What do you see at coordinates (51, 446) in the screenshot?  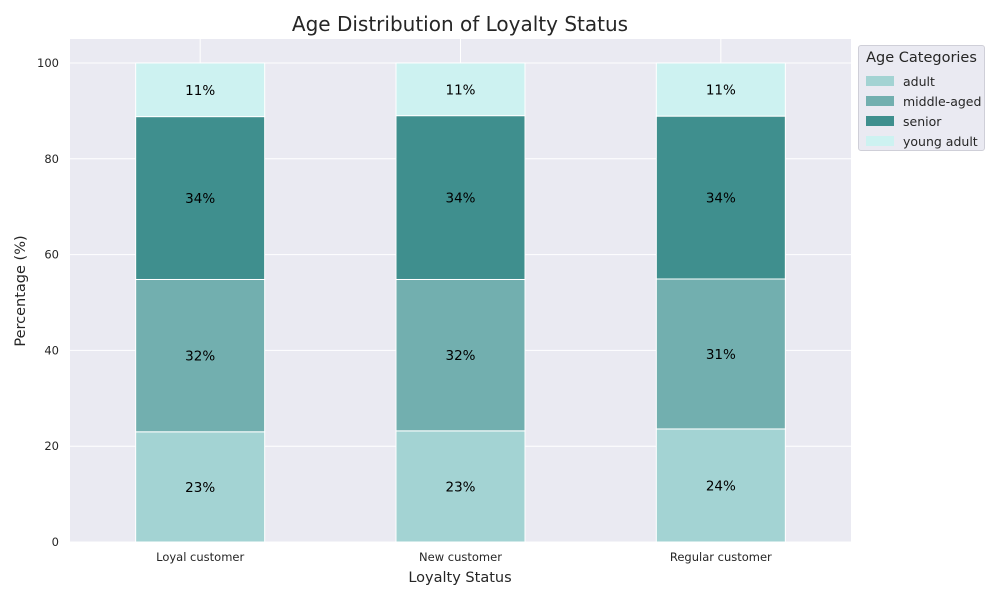 I see `y-tick-label: 20` at bounding box center [51, 446].